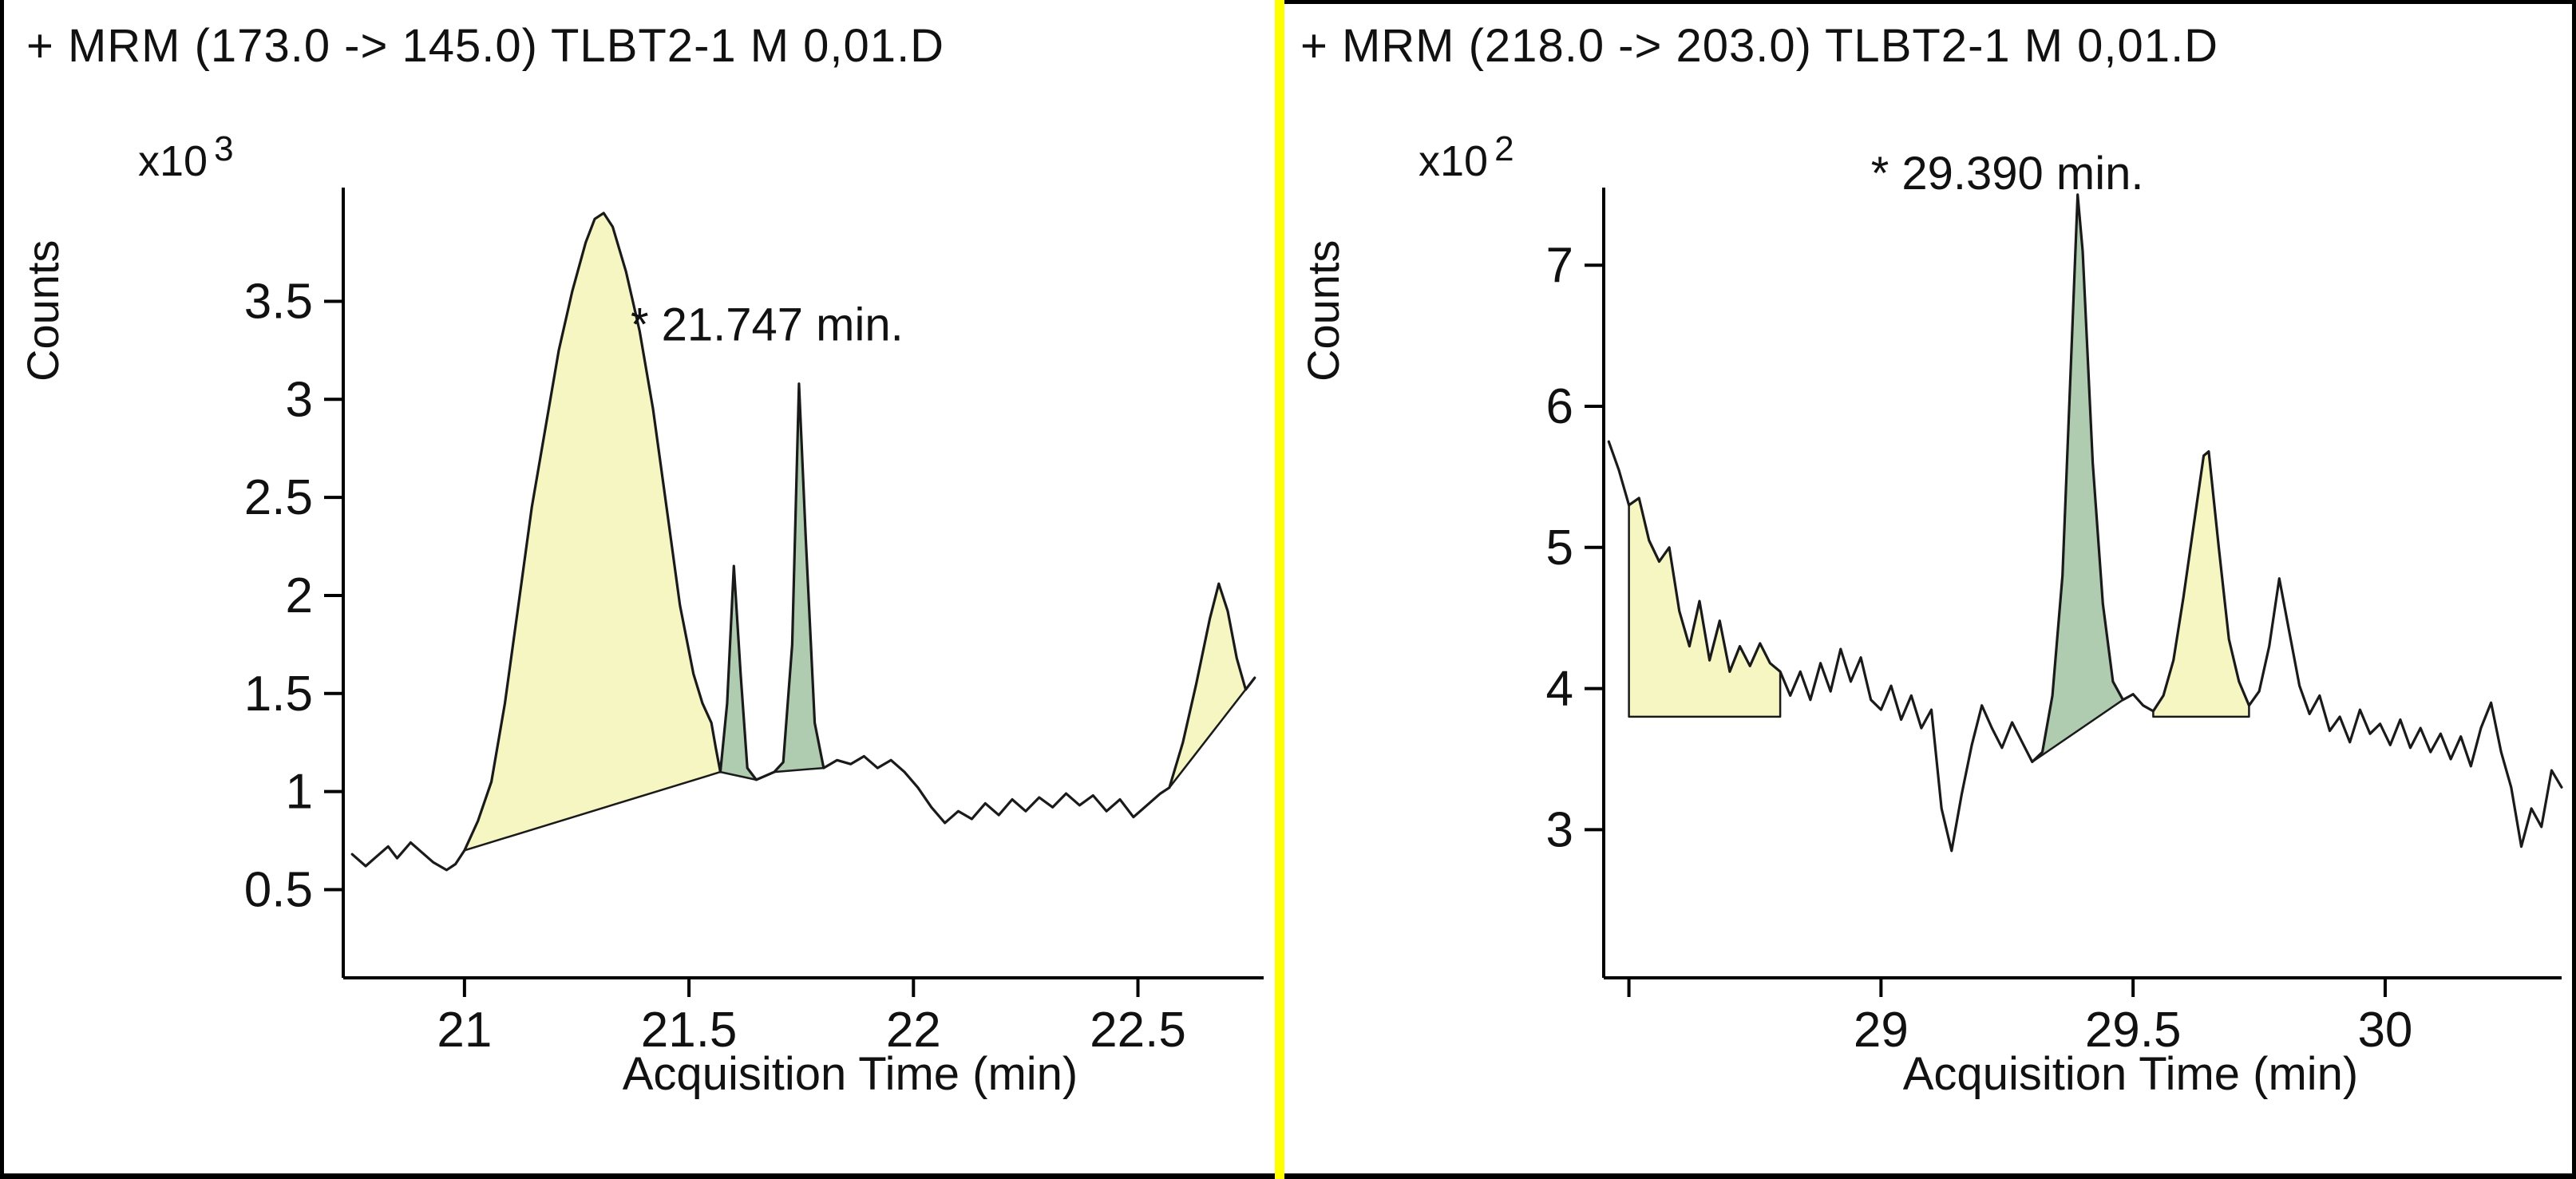  I want to click on x-tick-label: 21.5, so click(690, 1030).